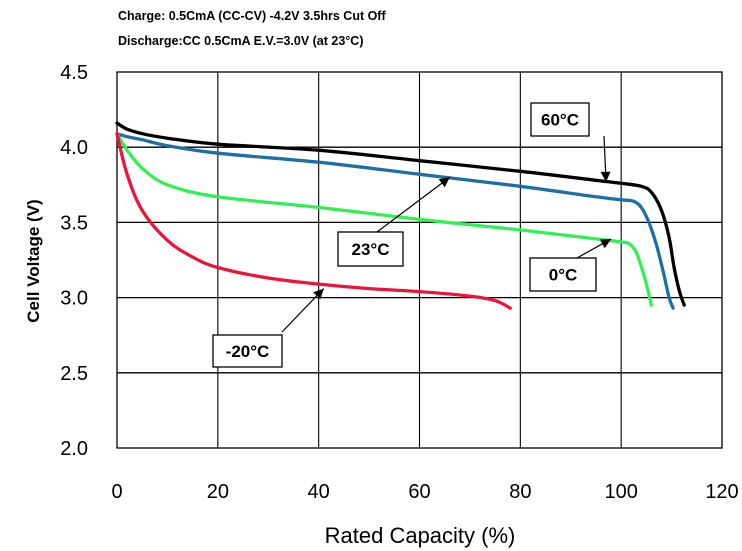 The width and height of the screenshot is (742, 551). I want to click on x-tick-labels: 0 20 40 60 80 100 120, so click(424, 492).